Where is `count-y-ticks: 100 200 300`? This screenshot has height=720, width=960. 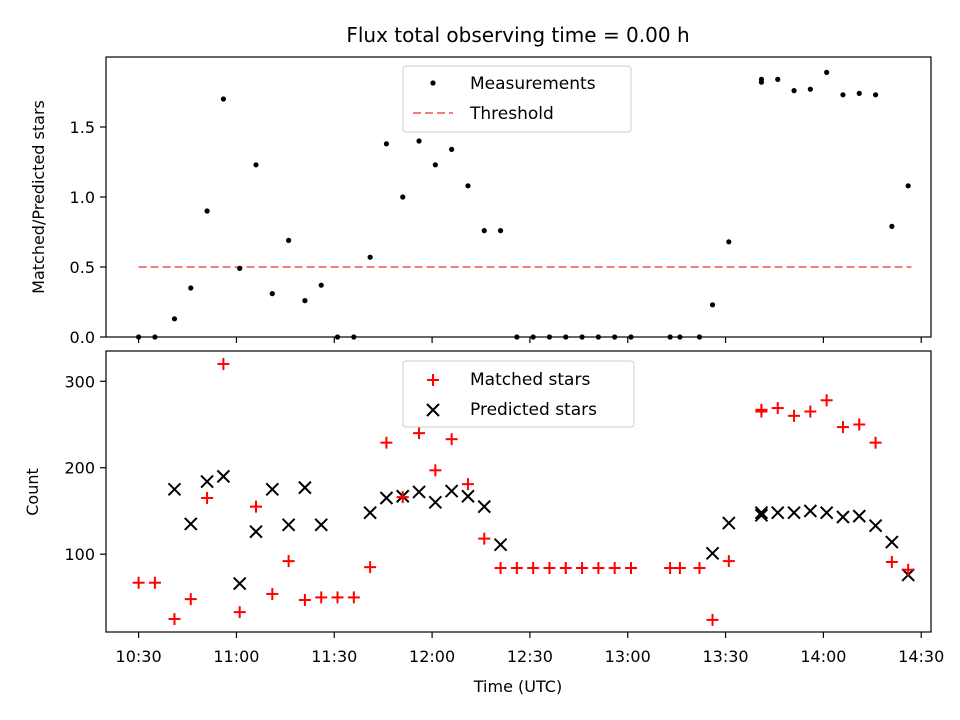 count-y-ticks: 100 200 300 is located at coordinates (85, 468).